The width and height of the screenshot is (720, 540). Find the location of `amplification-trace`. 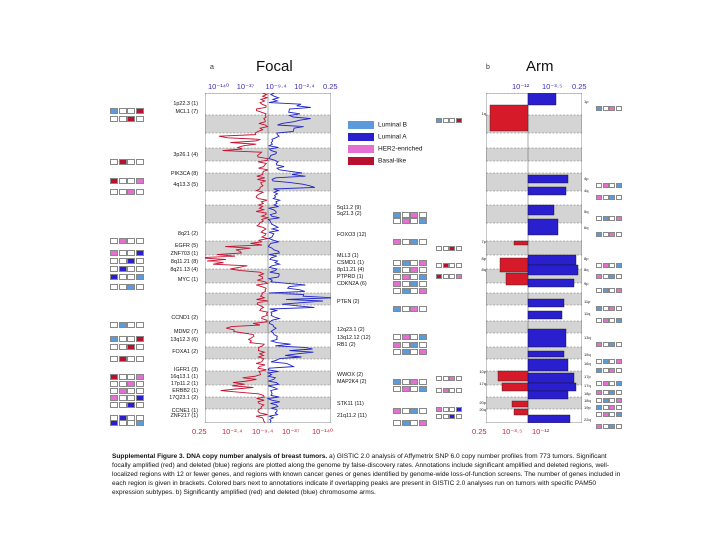

amplification-trace is located at coordinates (237, 258).